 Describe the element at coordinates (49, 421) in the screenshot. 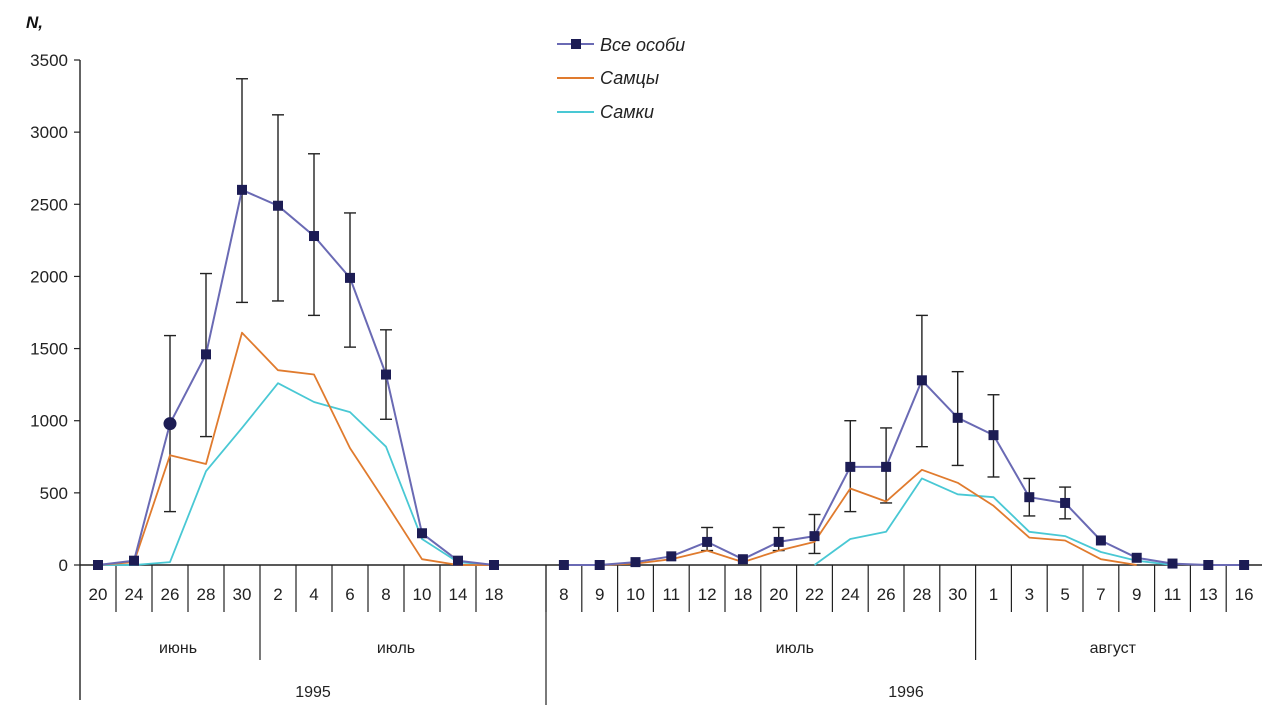

I see `y-tick-label: 1000` at that location.